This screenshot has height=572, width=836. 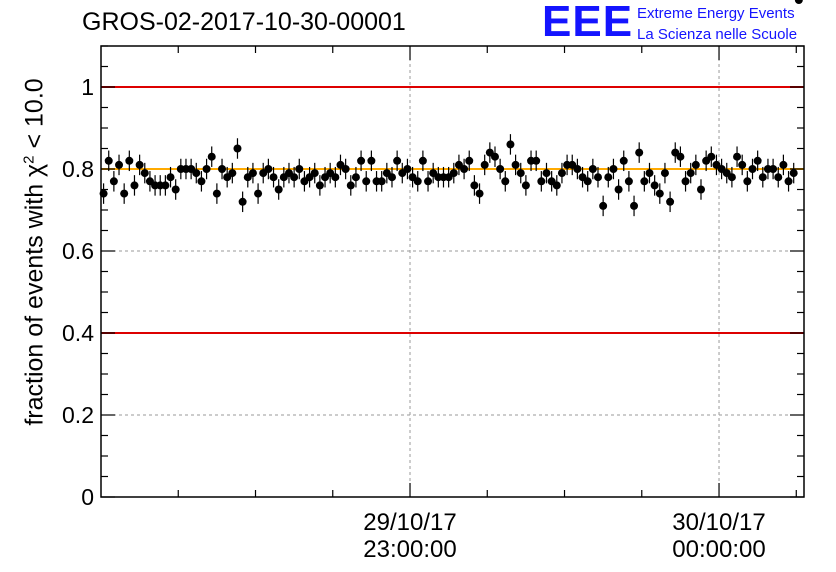 I want to click on y-tick-label: 1, so click(x=87, y=87).